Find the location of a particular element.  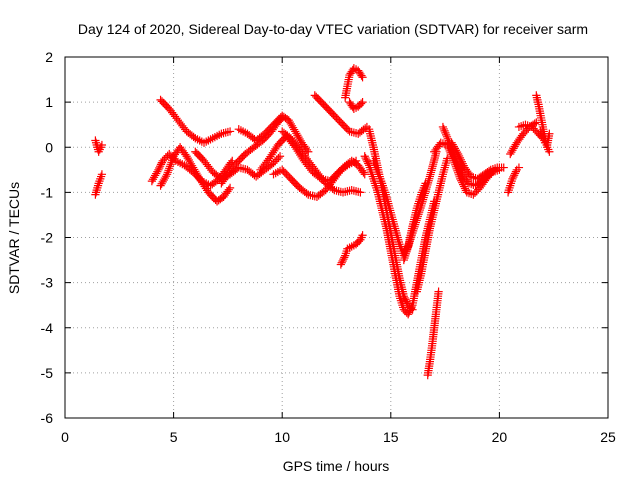

y-tick-labels: -6 -5 -4 -3 -2 -1 0 1 2 is located at coordinates (47, 237).